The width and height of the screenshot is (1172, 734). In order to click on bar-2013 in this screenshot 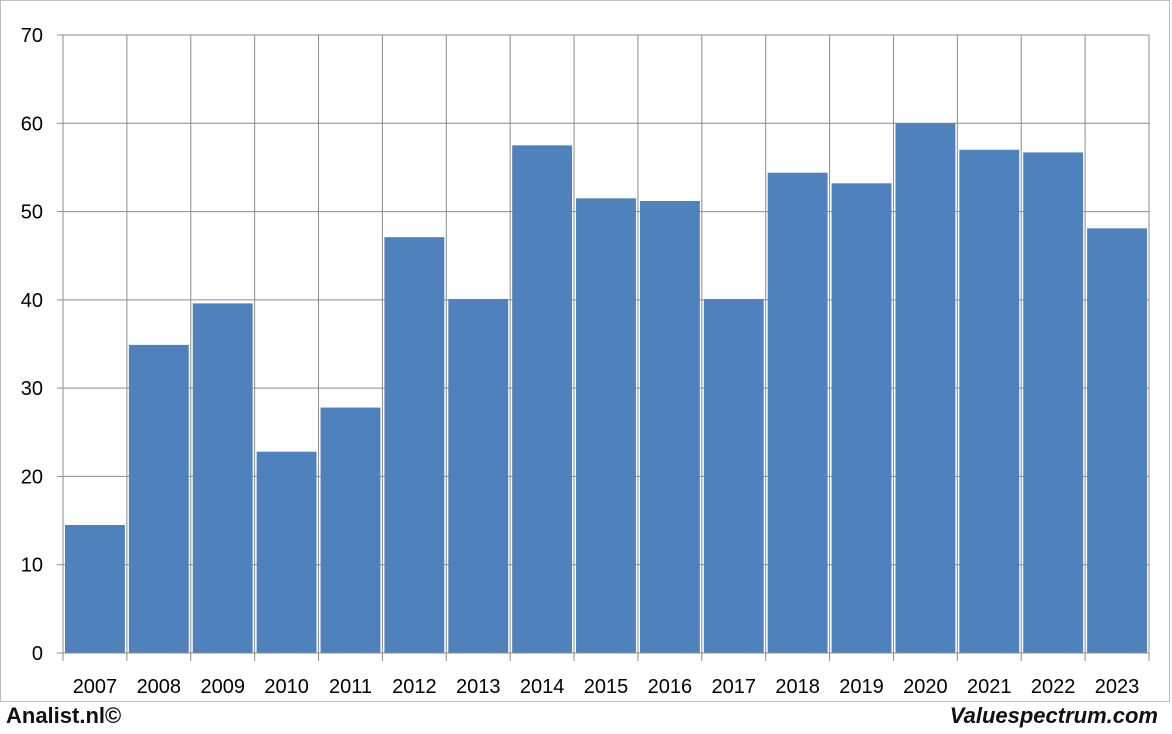, I will do `click(478, 475)`.